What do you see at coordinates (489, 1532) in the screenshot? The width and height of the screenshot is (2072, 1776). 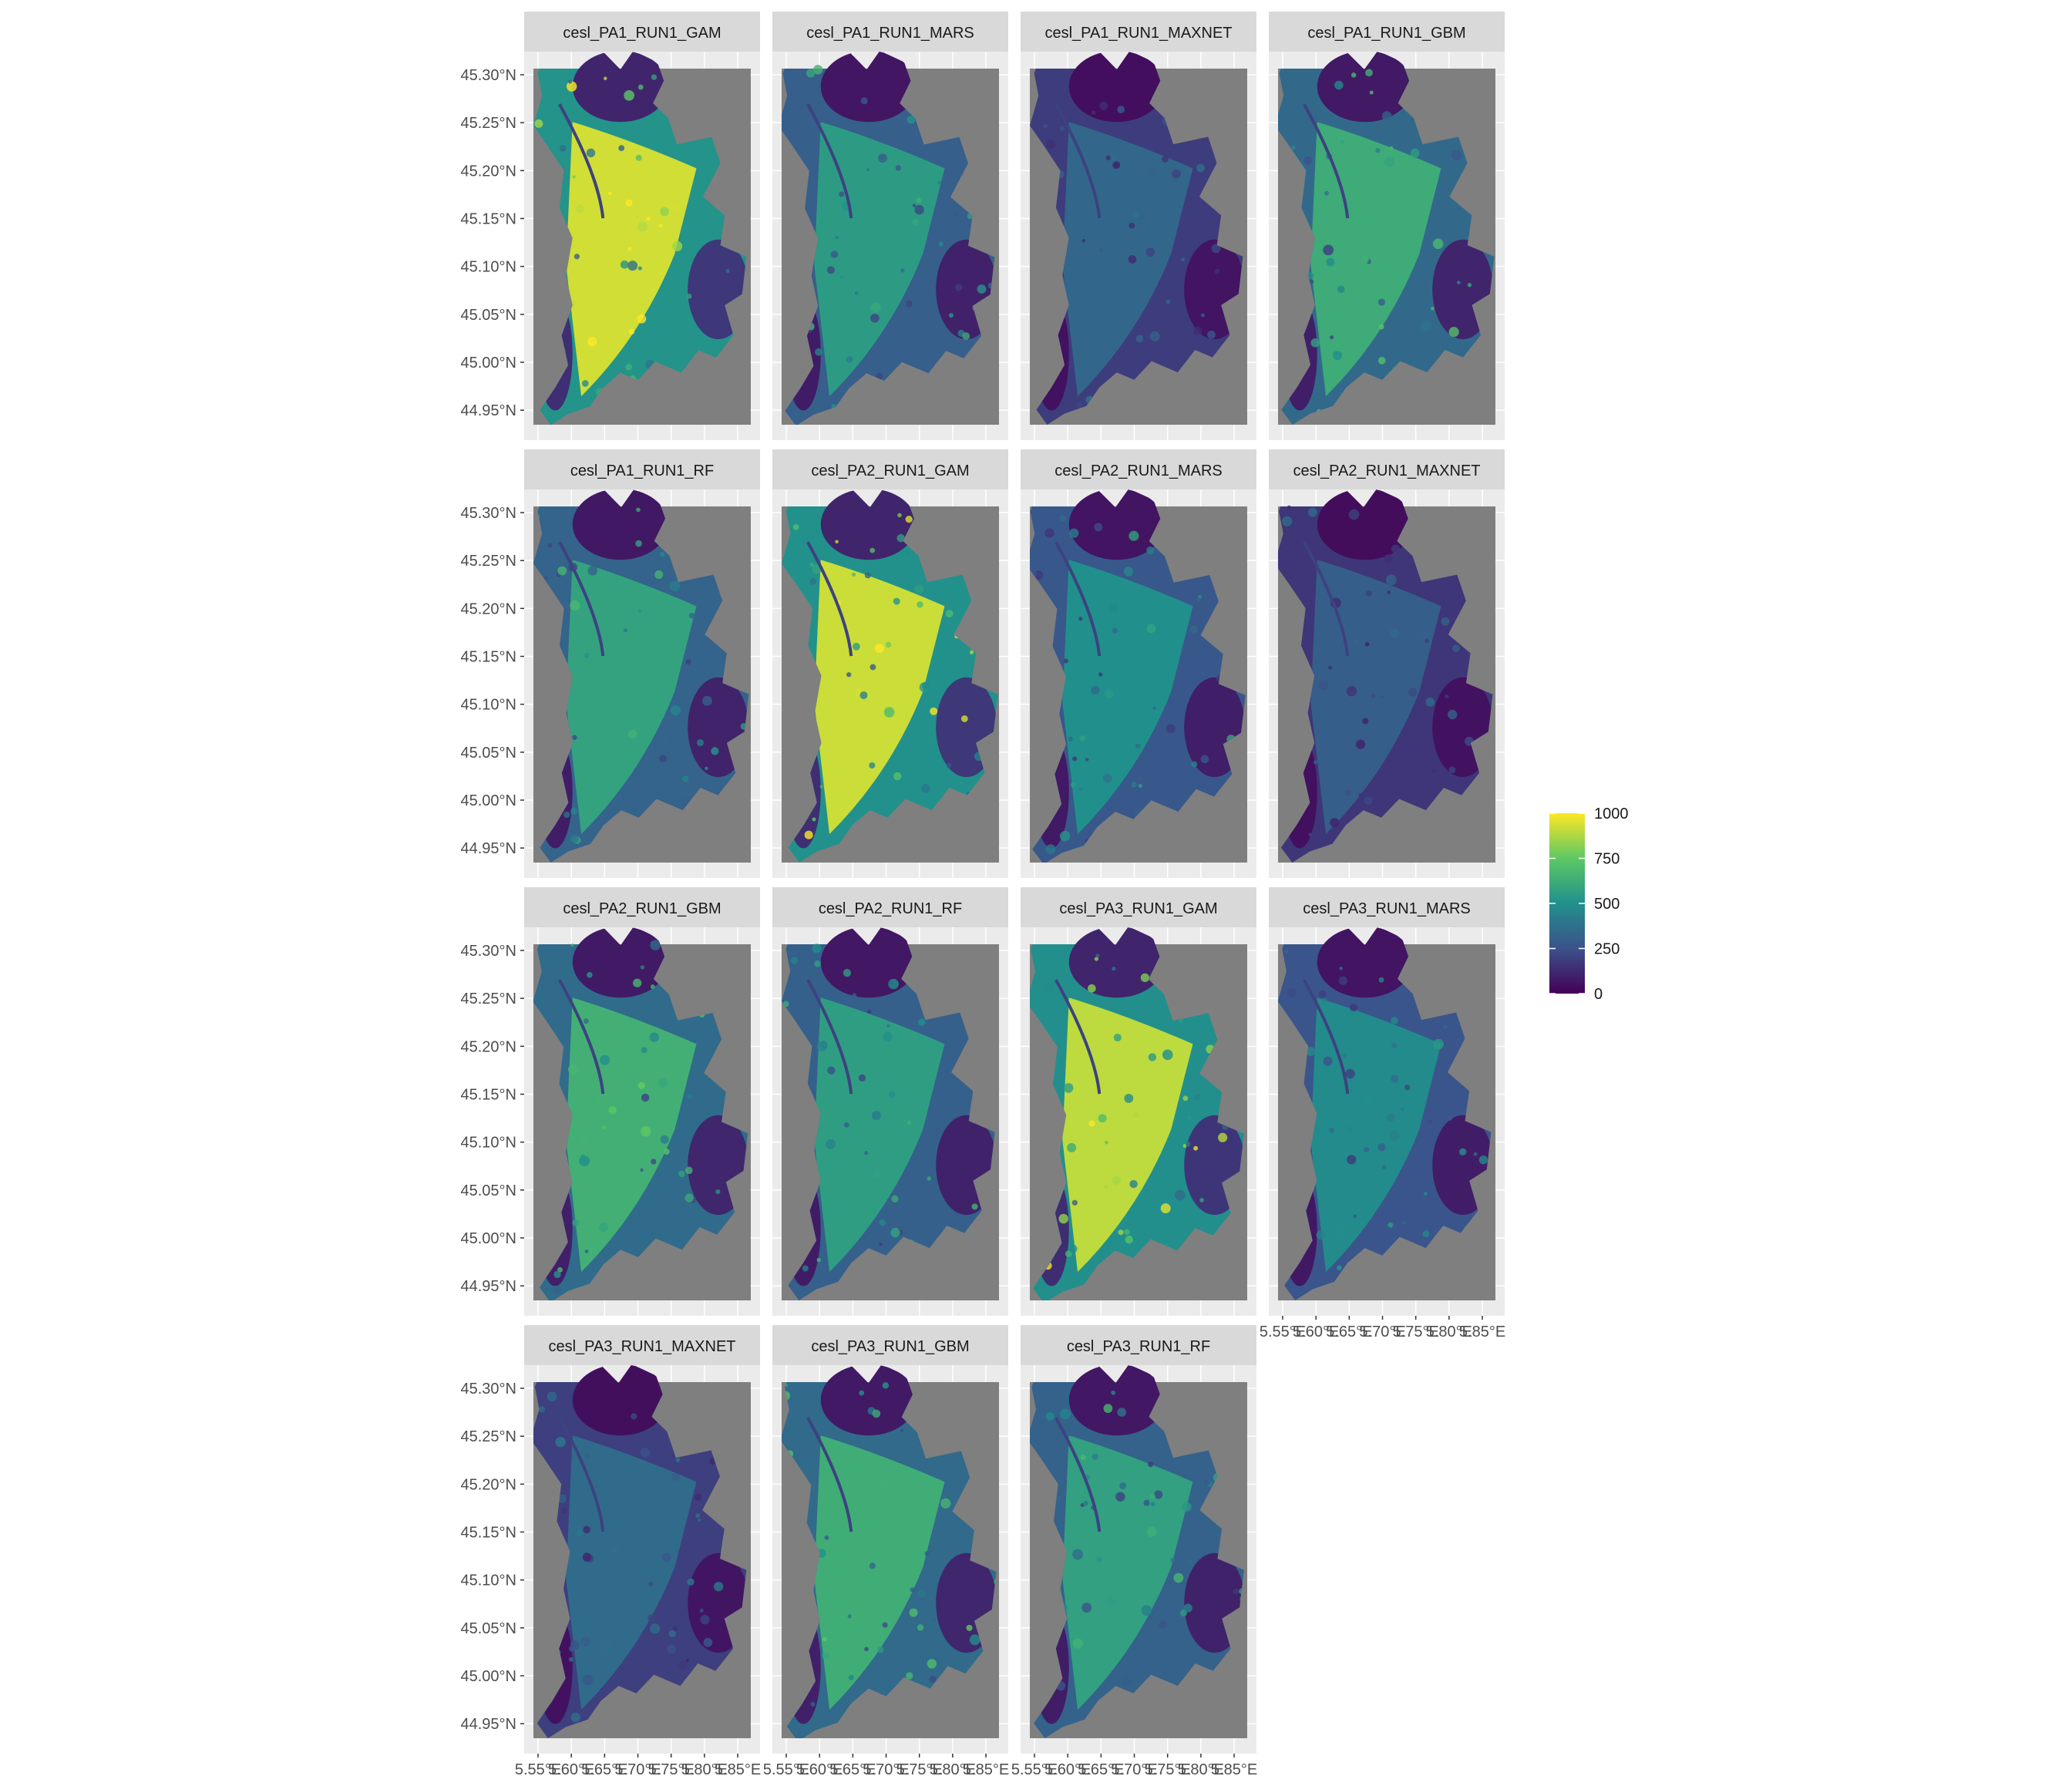 I see `y-tick-label: 45.15°N` at bounding box center [489, 1532].